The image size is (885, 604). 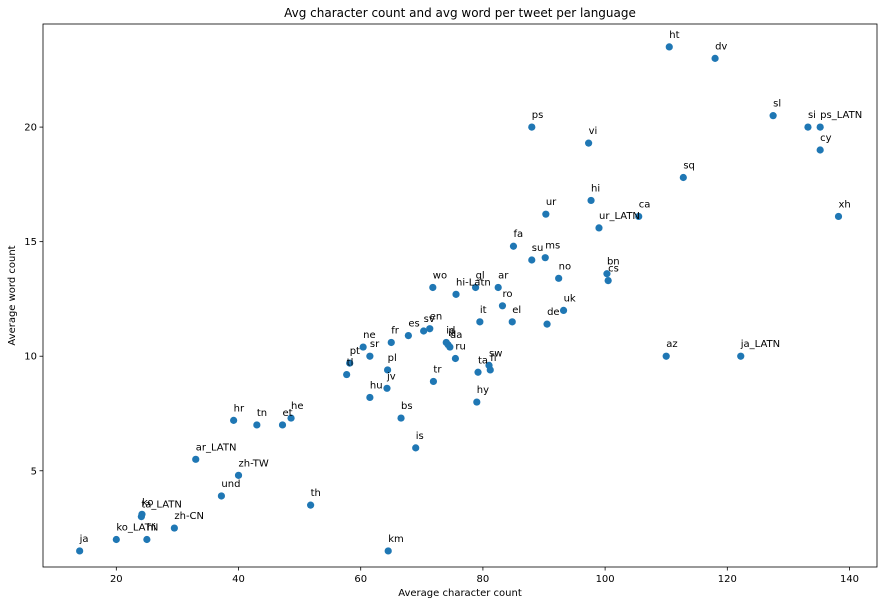 I want to click on data-label-zh-CN: zh-CN, so click(x=189, y=516).